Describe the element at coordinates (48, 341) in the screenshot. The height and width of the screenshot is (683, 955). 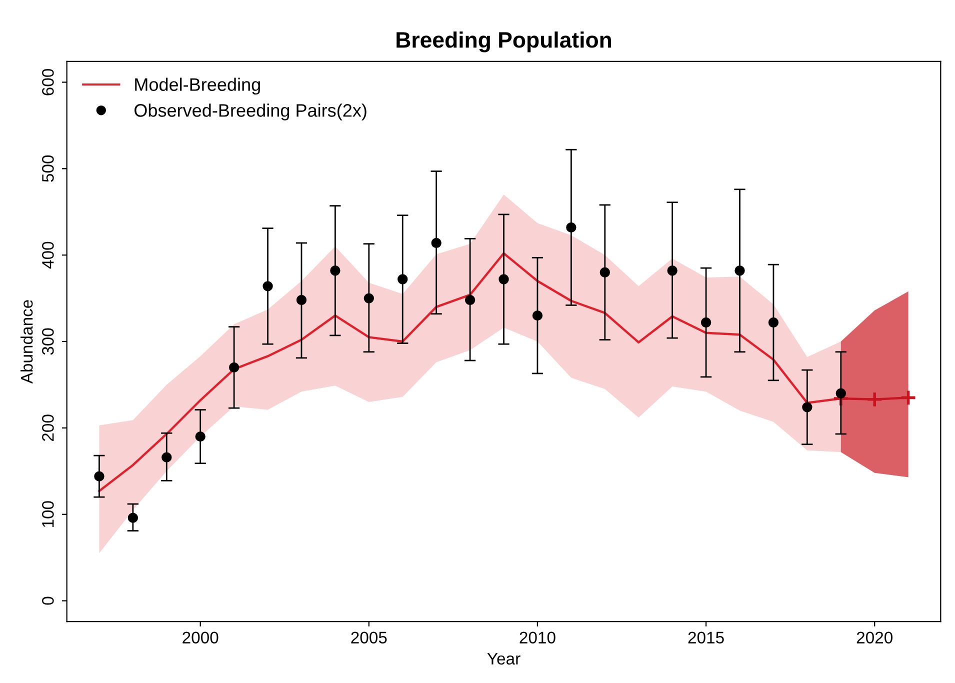
I see `y-tick-label: 300` at that location.